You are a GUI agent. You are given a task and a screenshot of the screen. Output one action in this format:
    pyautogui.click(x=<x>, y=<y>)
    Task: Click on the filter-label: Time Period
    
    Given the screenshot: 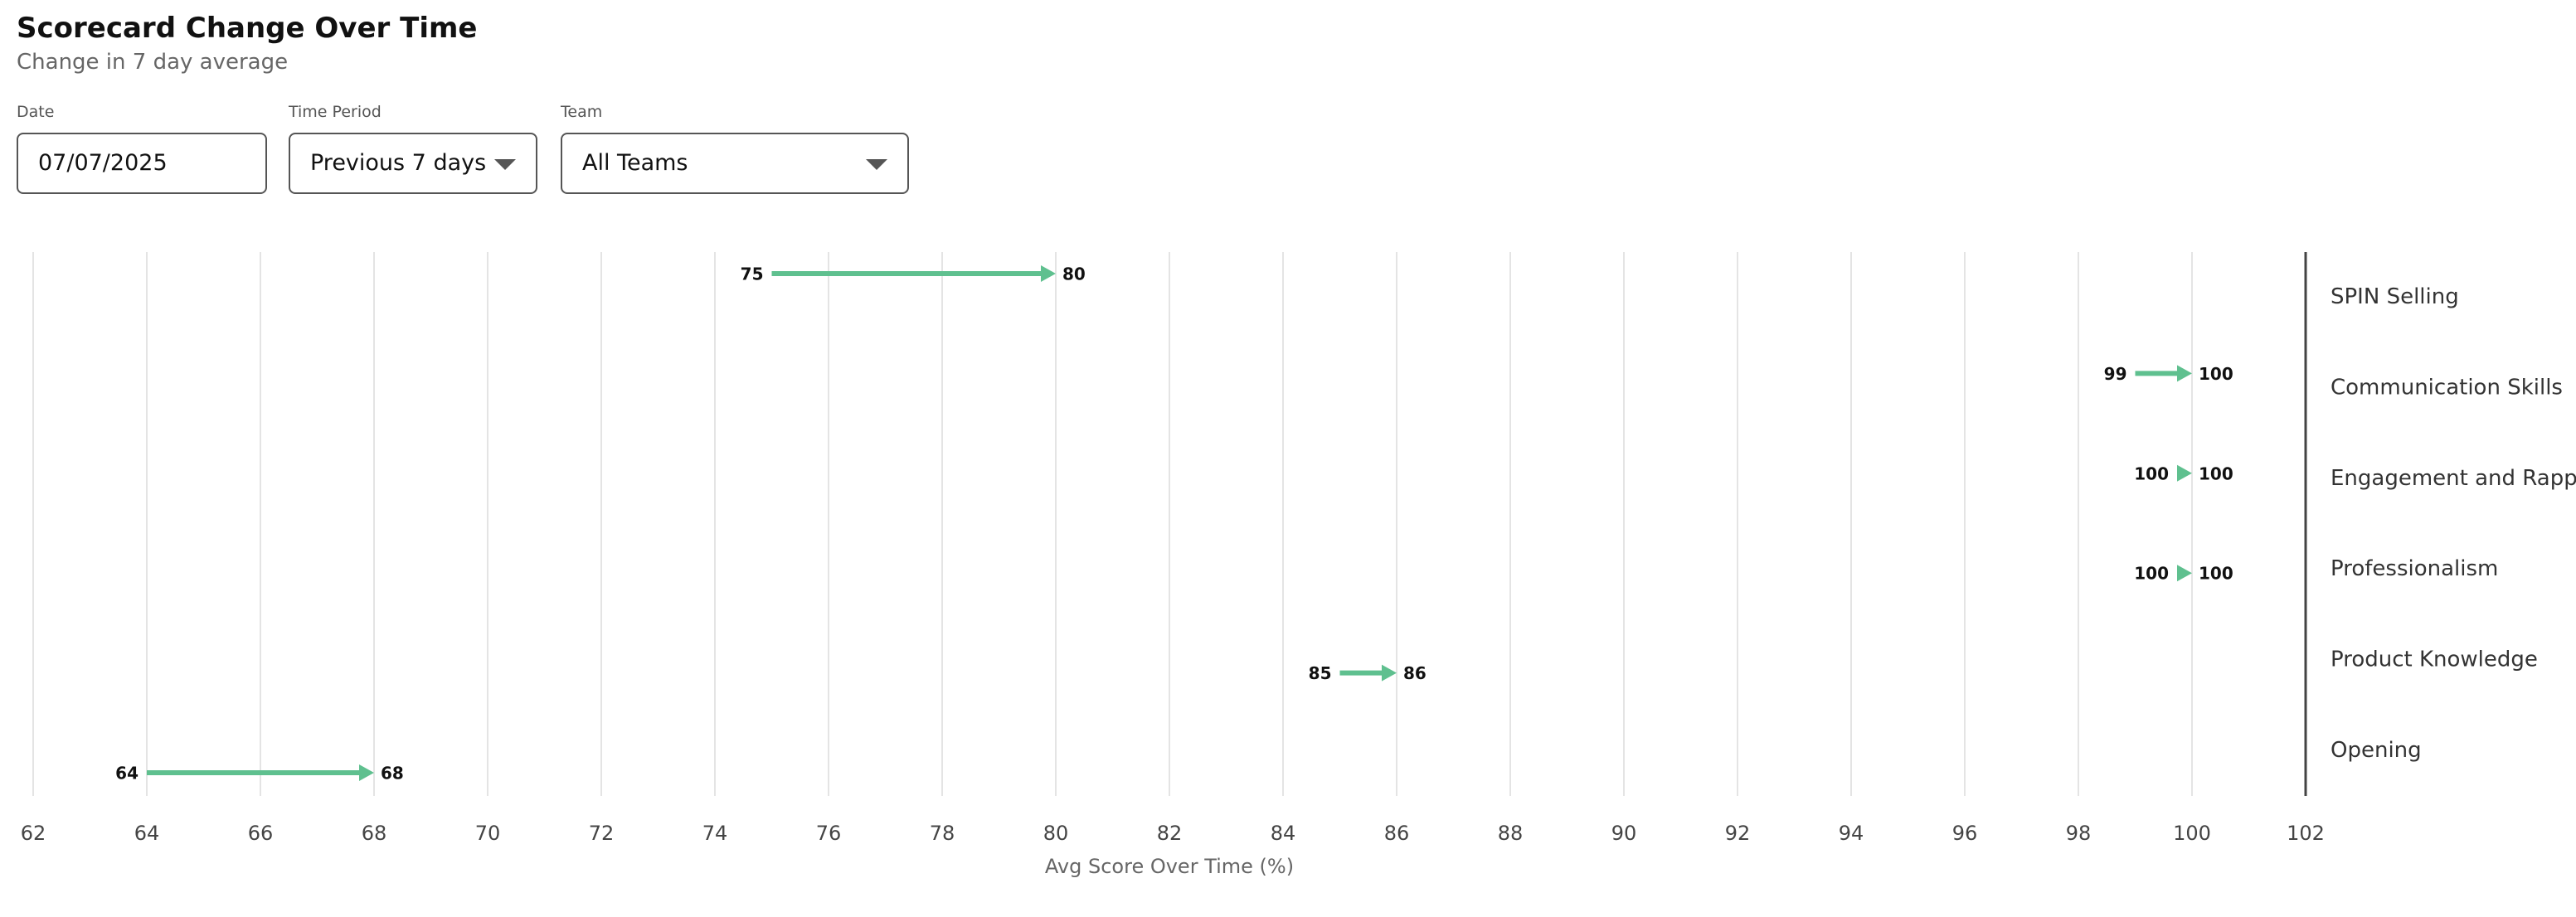 What is the action you would take?
    pyautogui.click(x=336, y=112)
    